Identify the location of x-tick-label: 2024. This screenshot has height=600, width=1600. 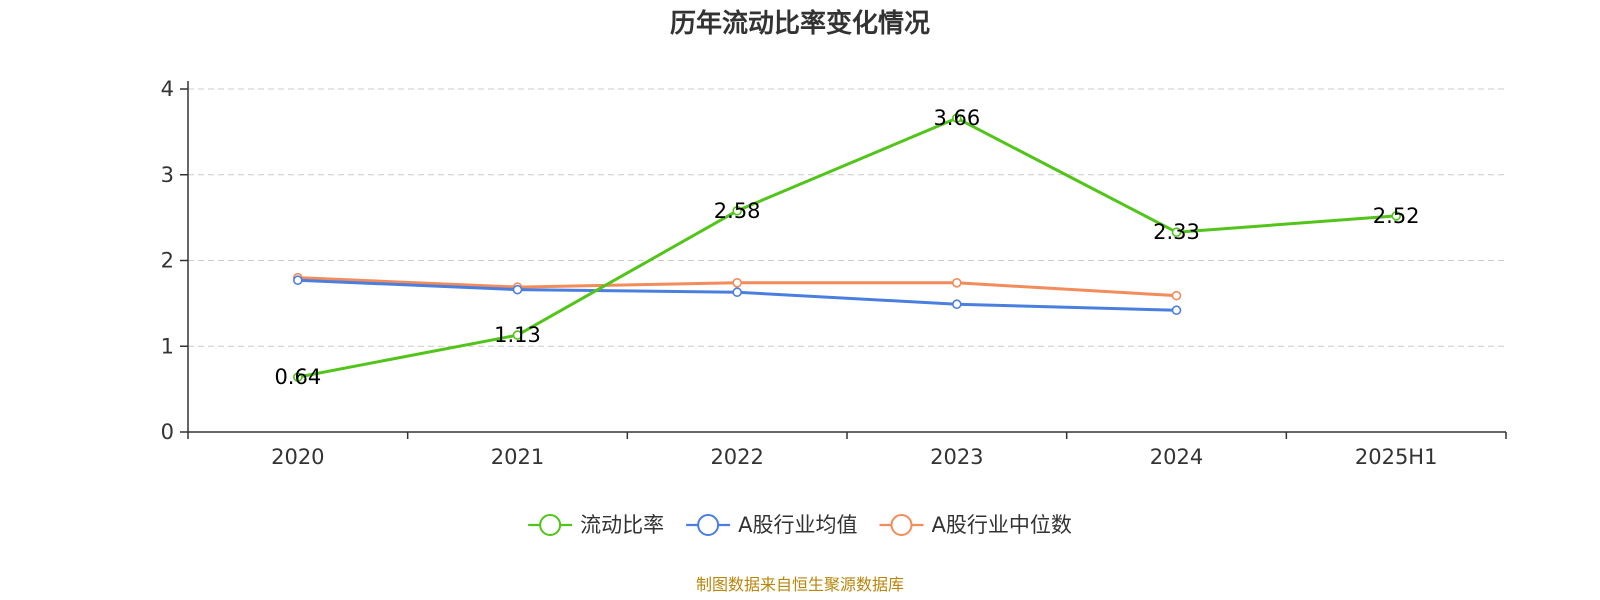
(1176, 457).